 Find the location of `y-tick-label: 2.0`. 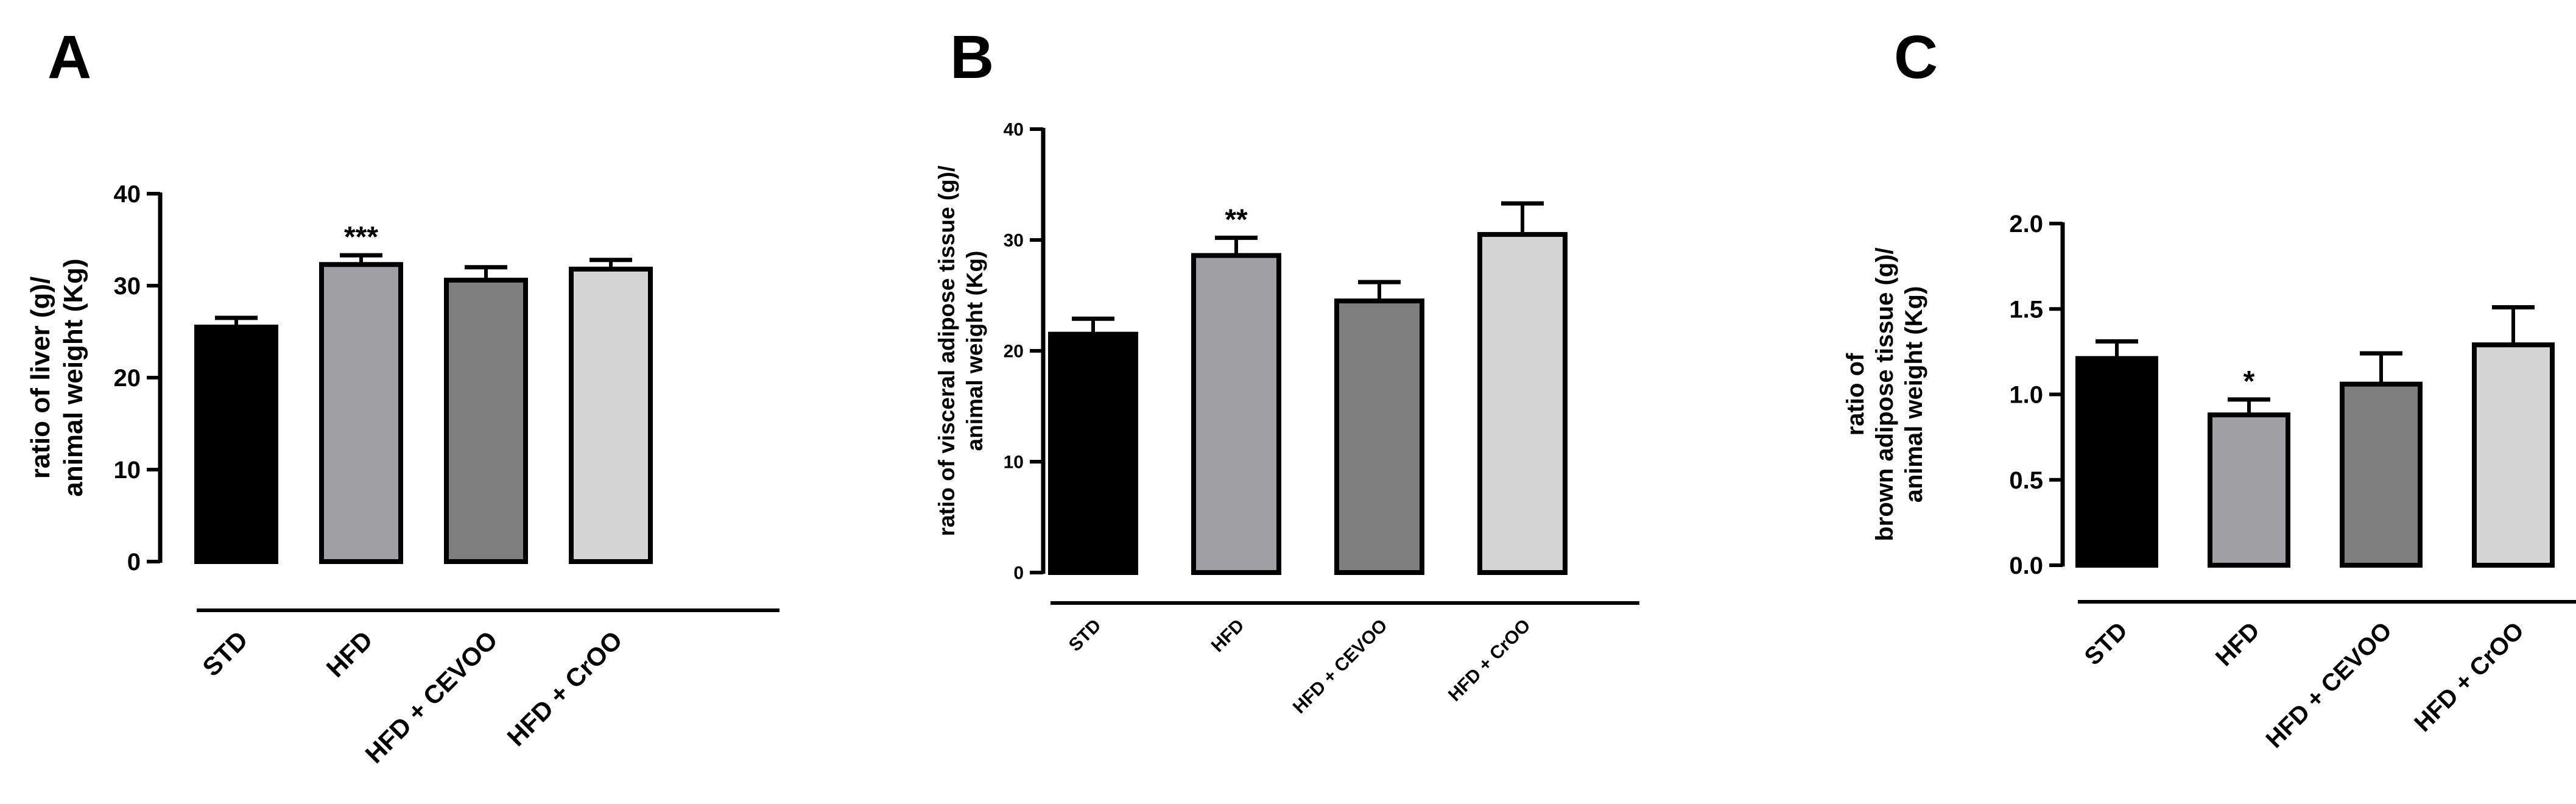

y-tick-label: 2.0 is located at coordinates (2026, 225).